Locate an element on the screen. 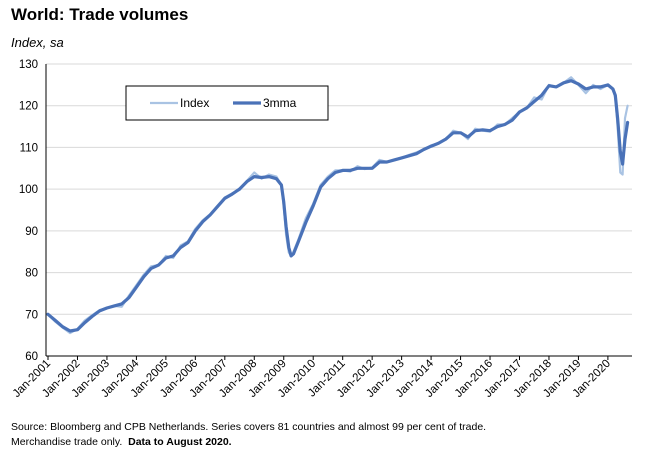 The image size is (650, 455). source-text-2: Merchandise trade only. is located at coordinates (67, 442).